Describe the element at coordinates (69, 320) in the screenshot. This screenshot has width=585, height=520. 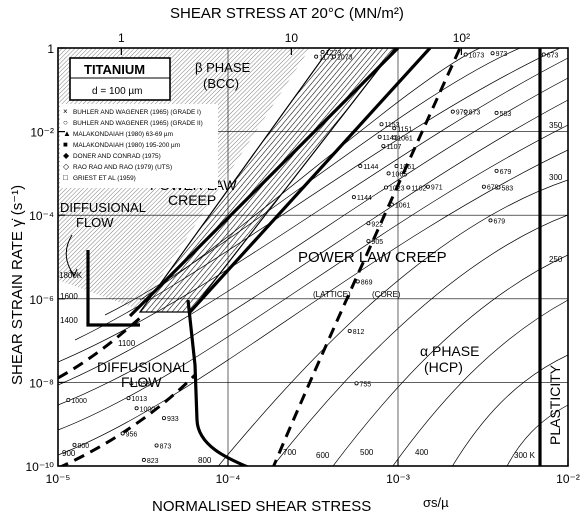
I see `temperature-label: 1400` at that location.